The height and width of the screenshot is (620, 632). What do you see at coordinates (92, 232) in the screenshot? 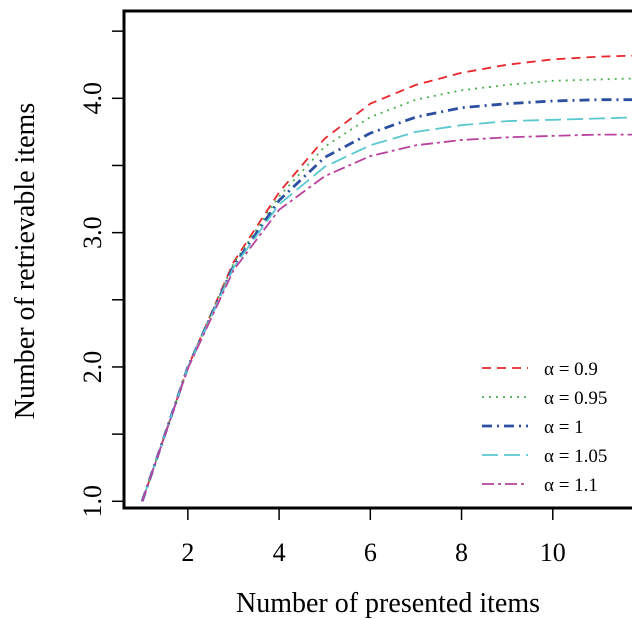
I see `y-tick-label: 3.0` at bounding box center [92, 232].